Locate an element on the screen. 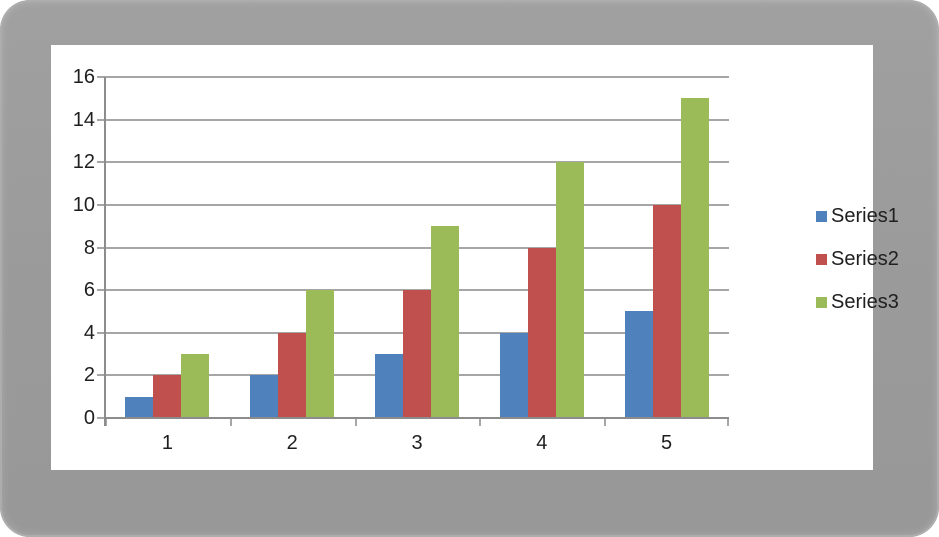 The width and height of the screenshot is (939, 537). x-axis-category-label: 2 is located at coordinates (292, 443).